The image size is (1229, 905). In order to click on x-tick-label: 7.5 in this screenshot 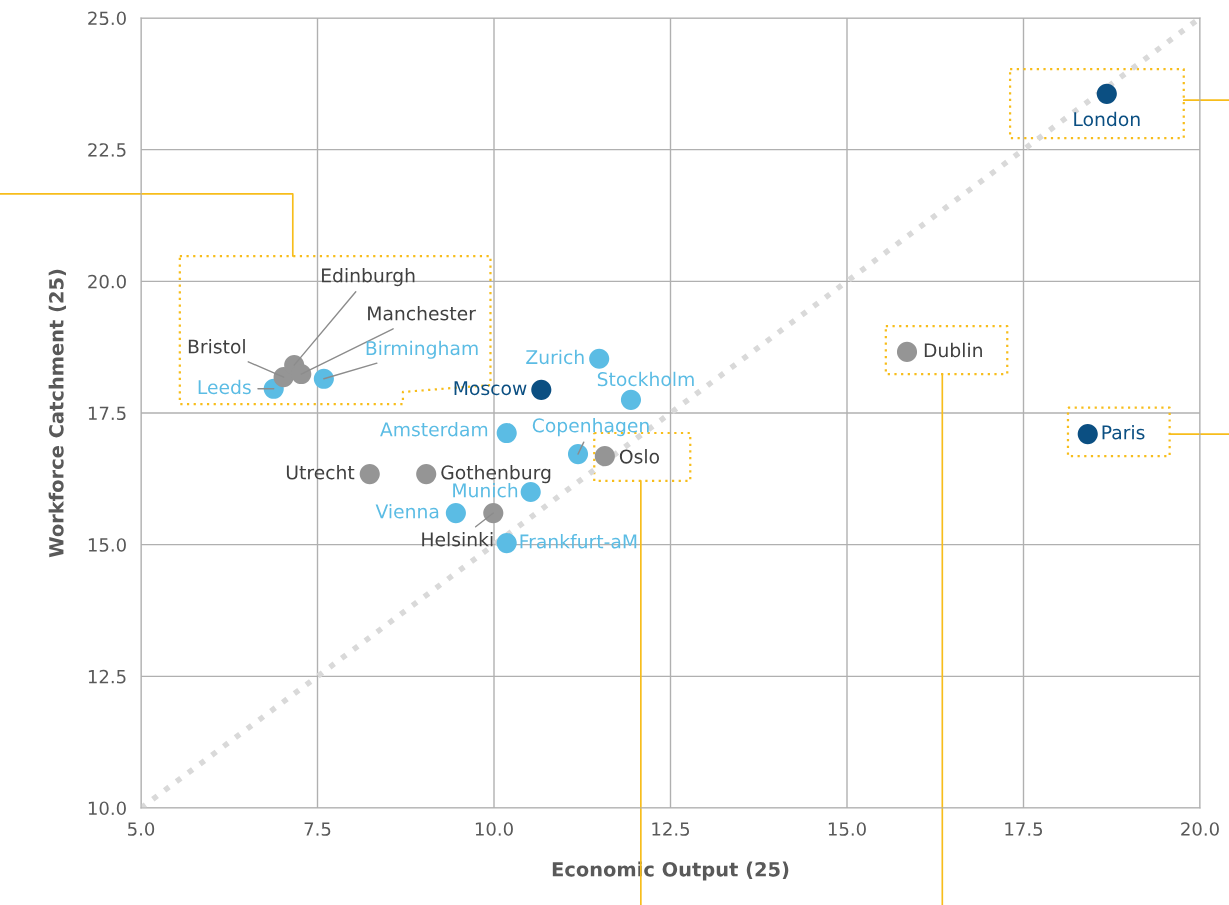, I will do `click(317, 829)`.